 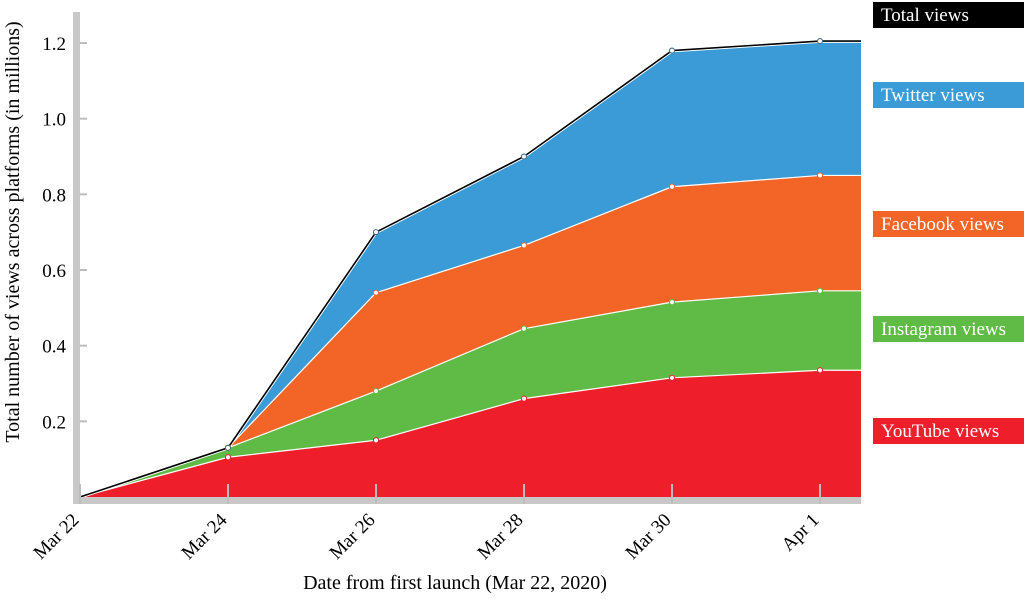 I want to click on legend-swatch-youtube-views, so click(x=948, y=431).